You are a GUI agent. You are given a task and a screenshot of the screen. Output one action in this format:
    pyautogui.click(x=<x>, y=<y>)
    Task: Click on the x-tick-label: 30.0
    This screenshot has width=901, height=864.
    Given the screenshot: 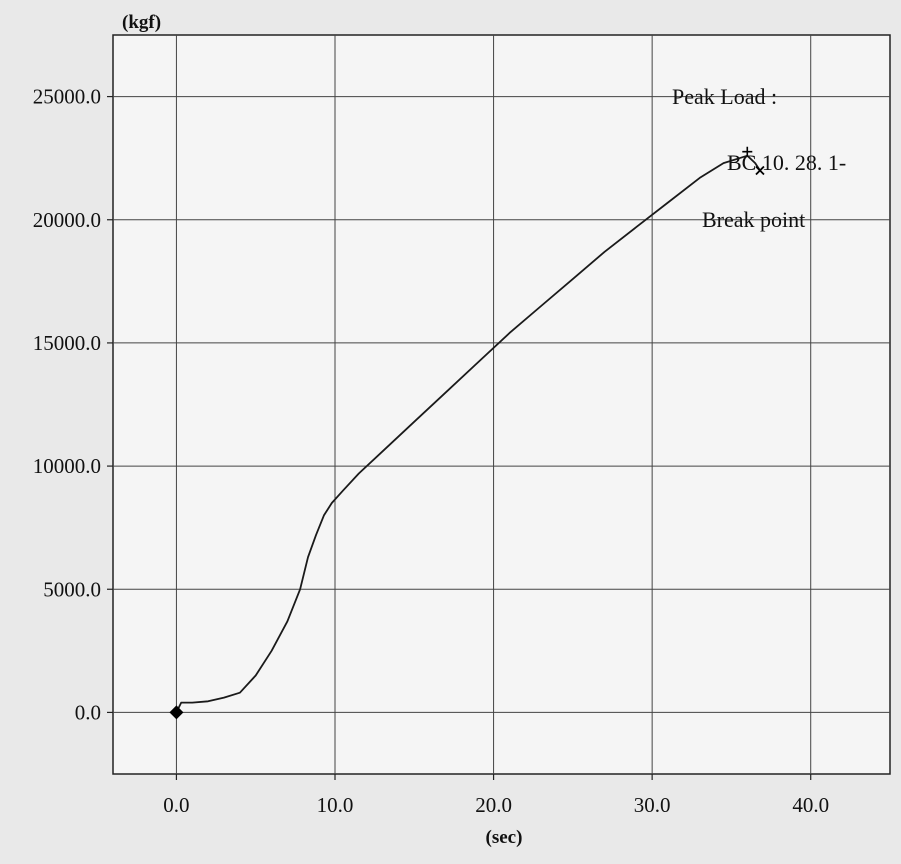 What is the action you would take?
    pyautogui.click(x=652, y=805)
    